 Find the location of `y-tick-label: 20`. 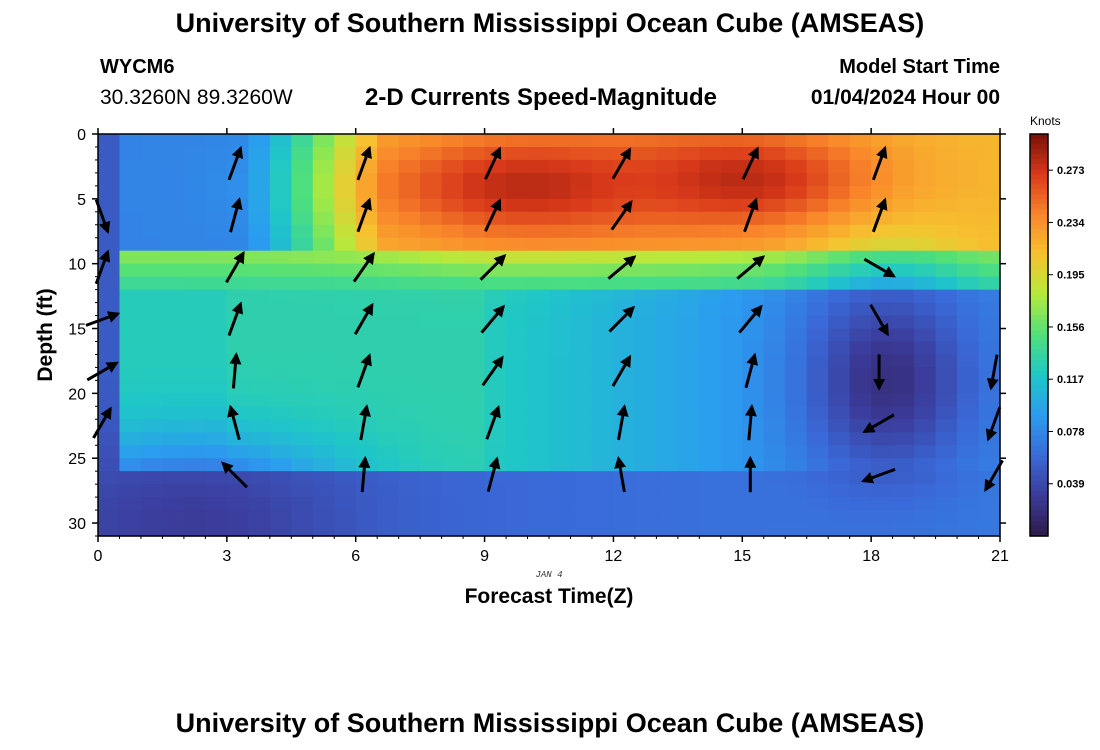

y-tick-label: 20 is located at coordinates (77, 394).